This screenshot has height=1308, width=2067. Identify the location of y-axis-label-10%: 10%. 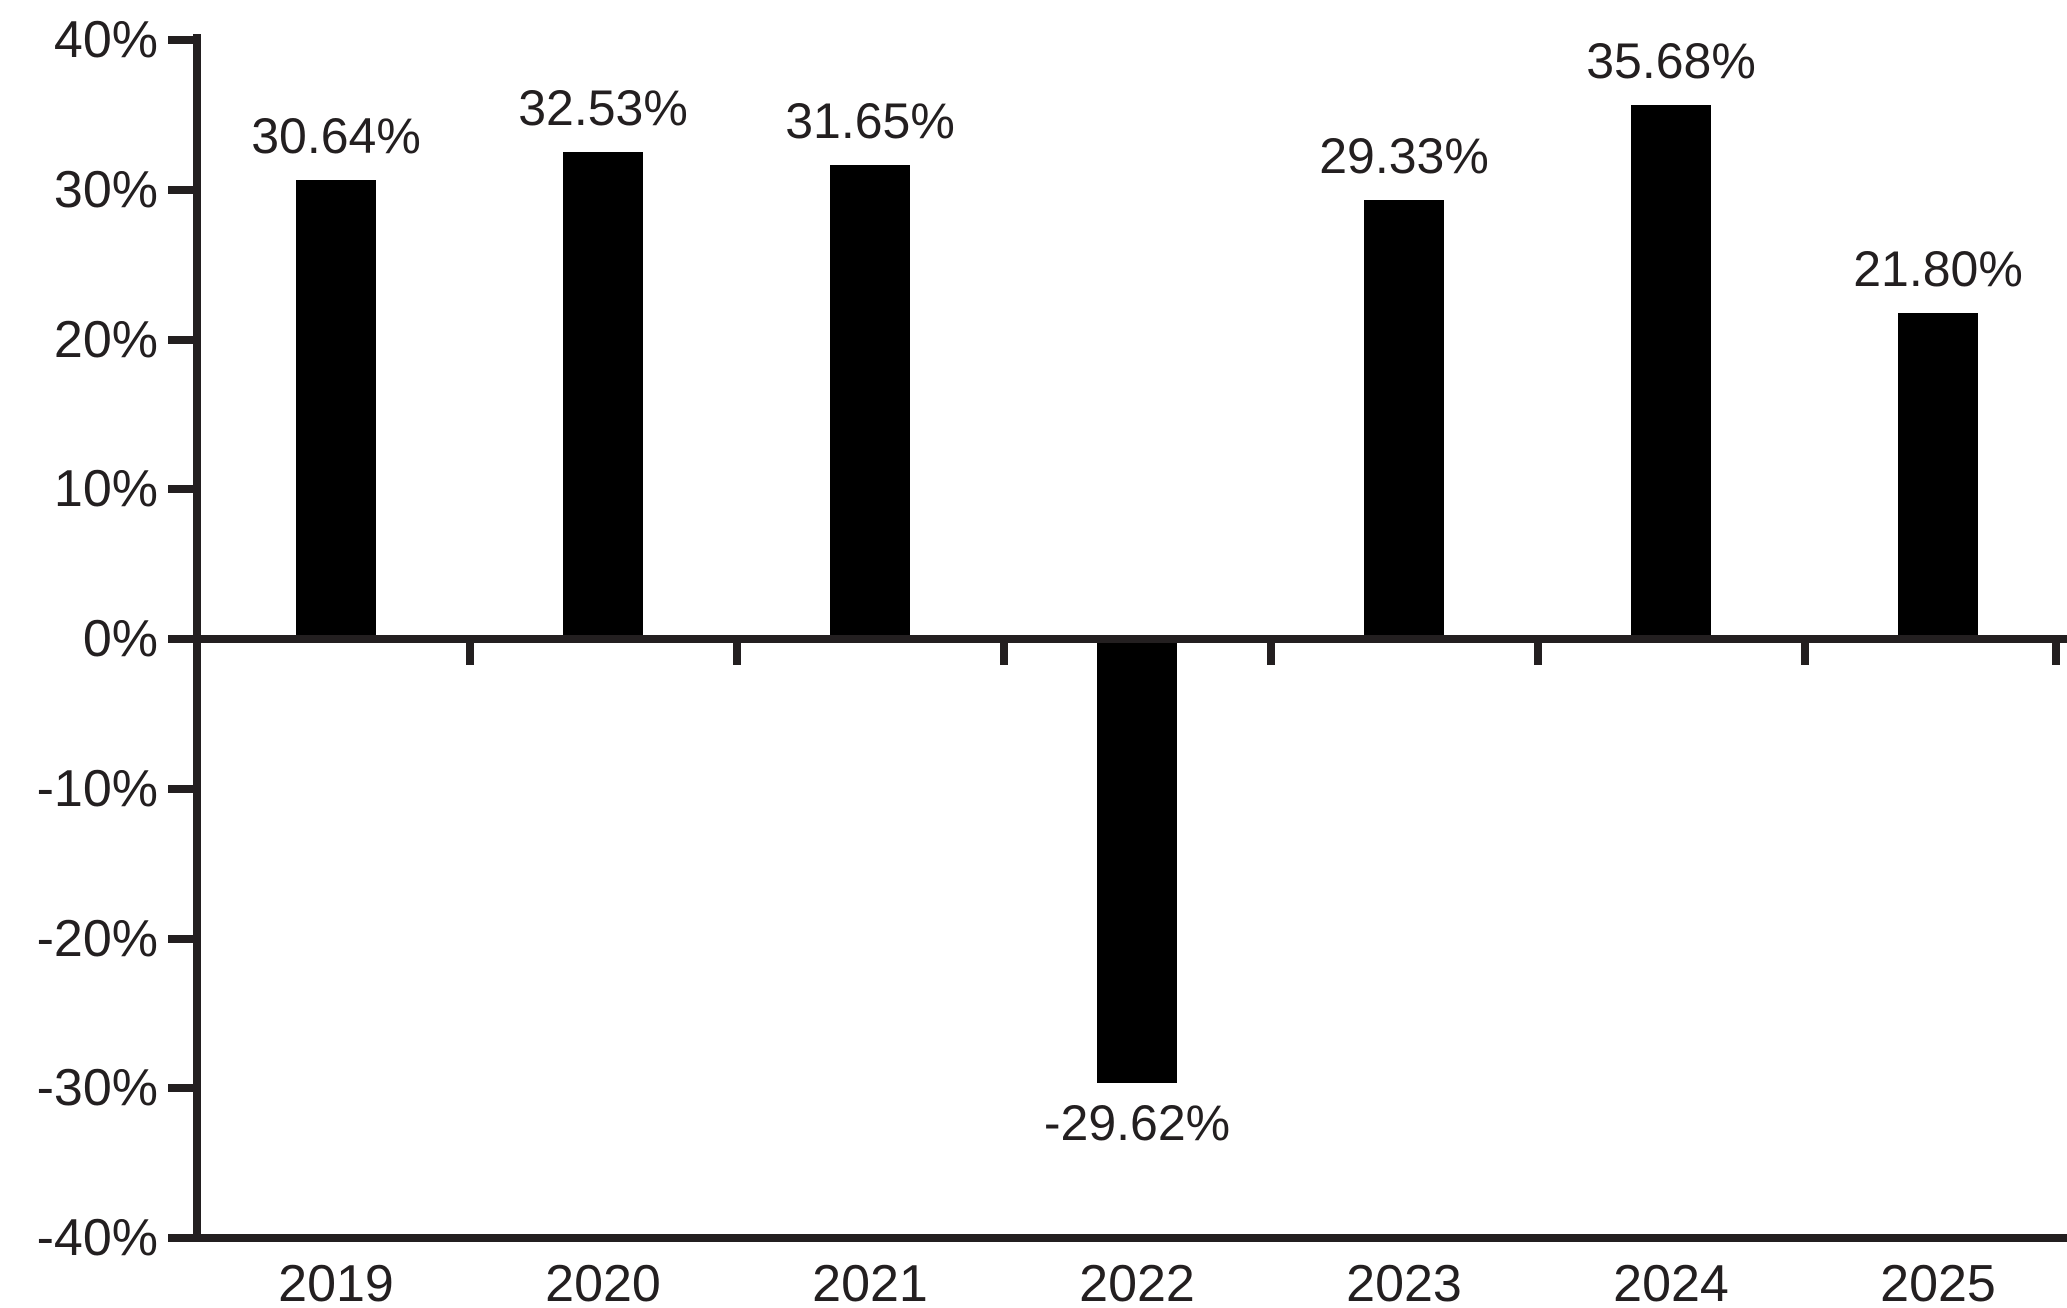
(105, 489).